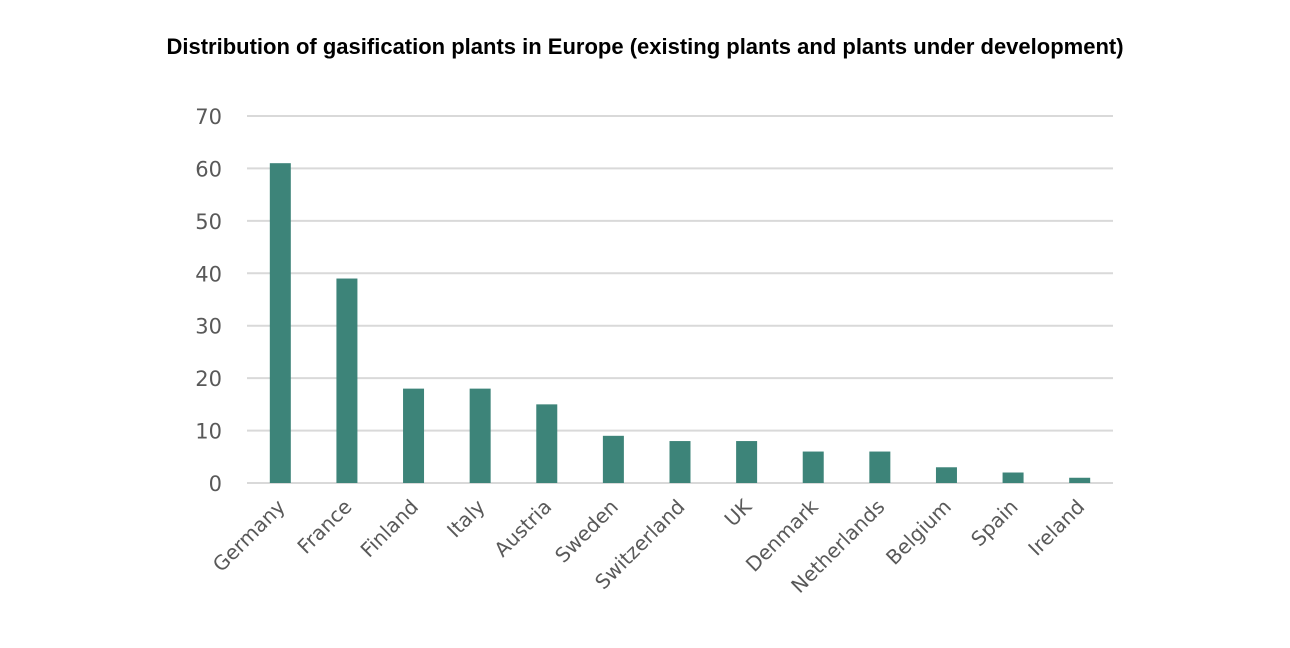  I want to click on bar-denmark, so click(813, 467).